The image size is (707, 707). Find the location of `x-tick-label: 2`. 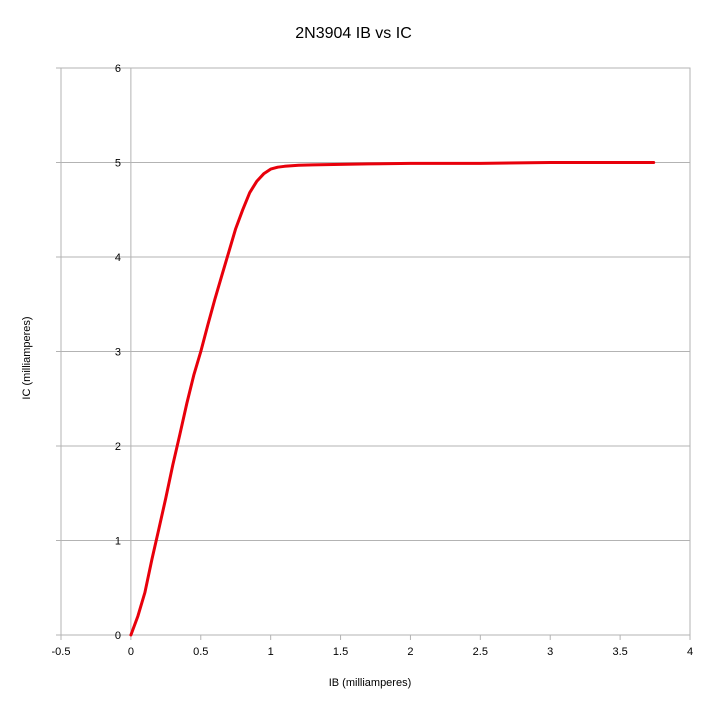

x-tick-label: 2 is located at coordinates (410, 652).